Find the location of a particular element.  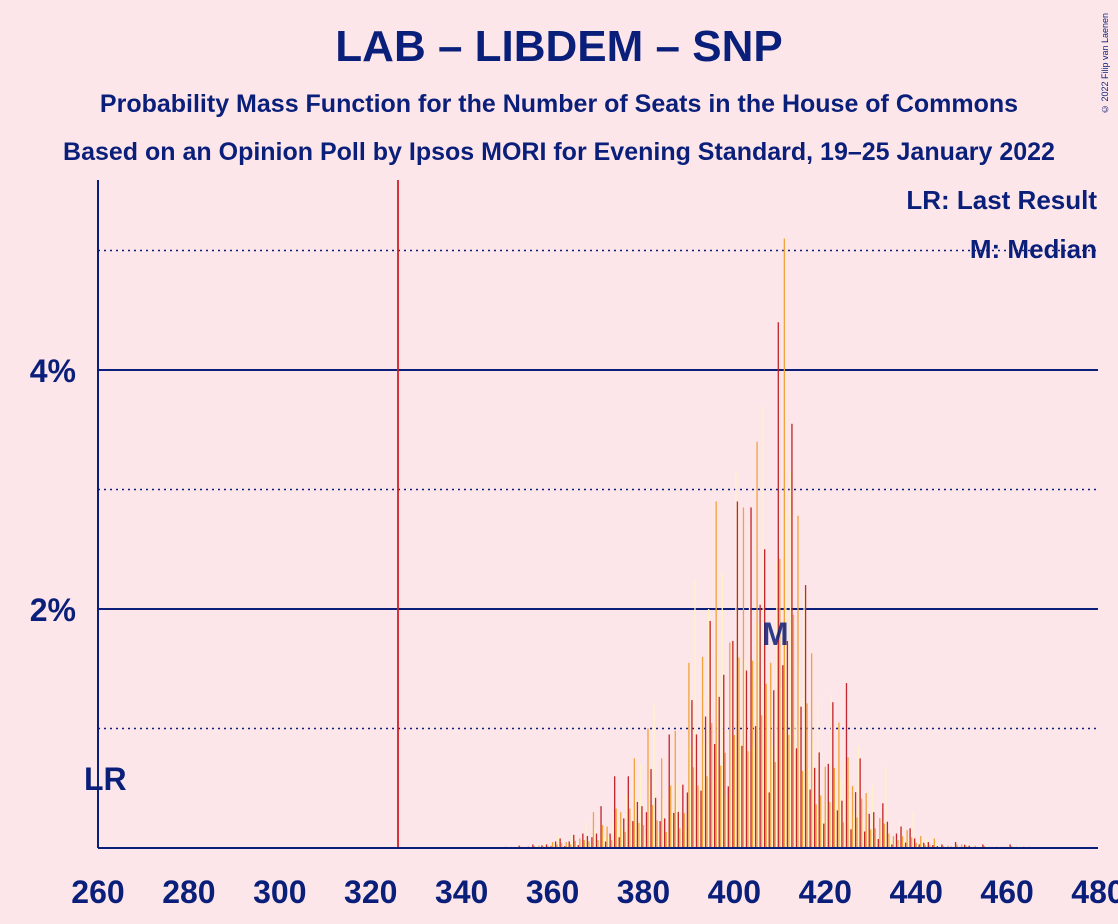

last-result-label: LR is located at coordinates (105, 779).